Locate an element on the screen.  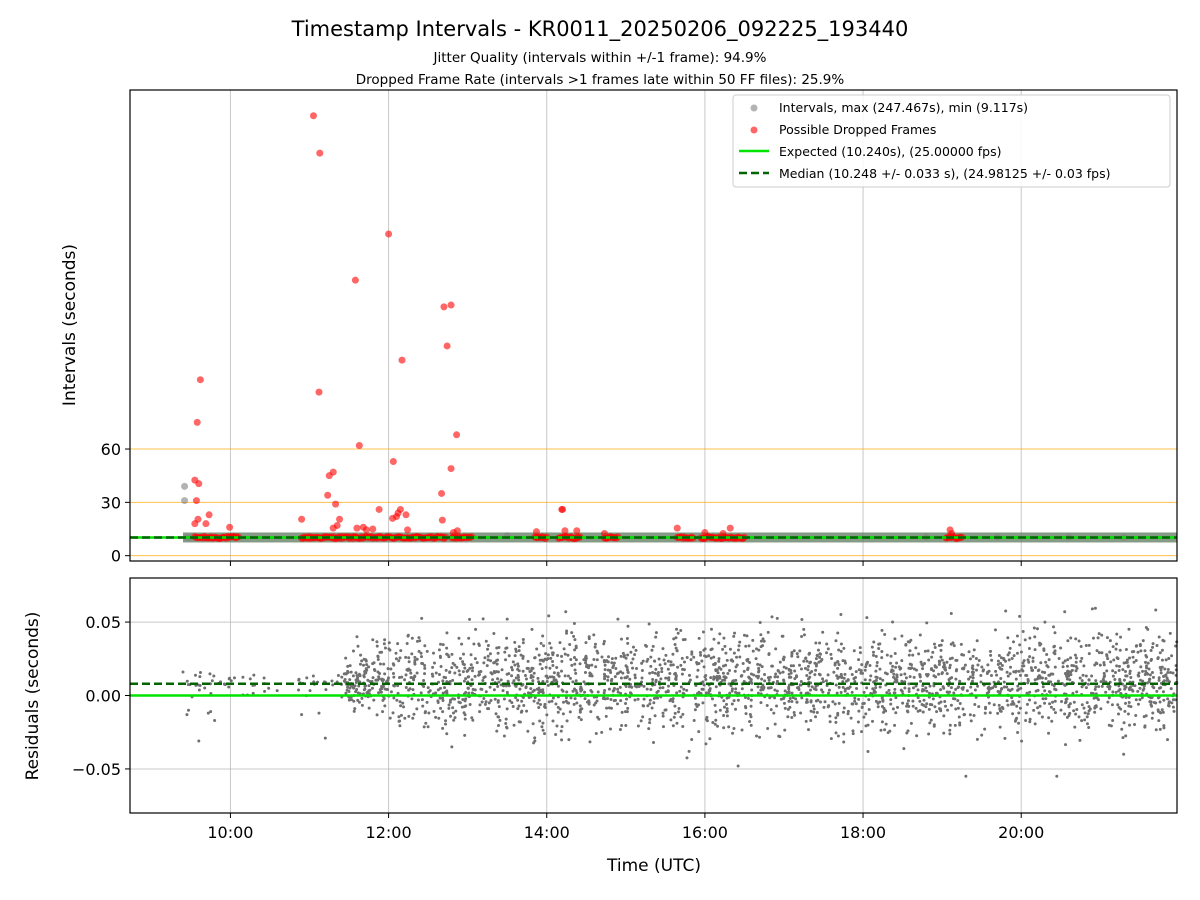
top-ytick-label: 0 is located at coordinates (116, 556).